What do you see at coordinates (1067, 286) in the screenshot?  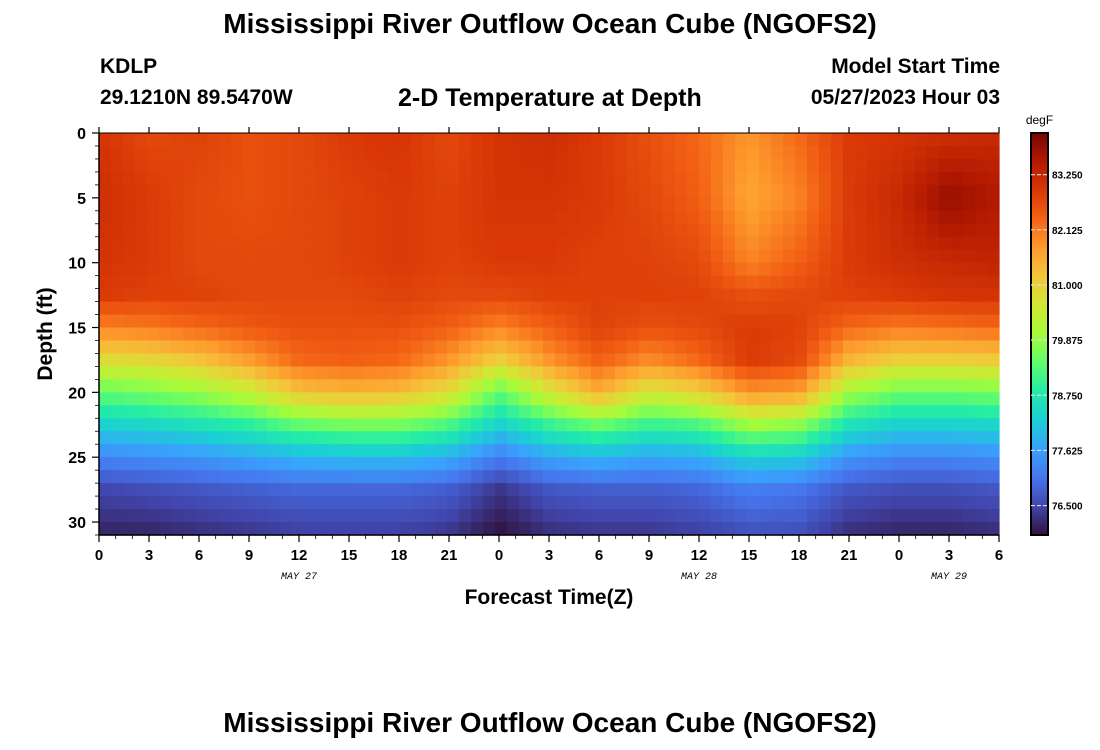 I see `colorbar-tick-label: 81.000` at bounding box center [1067, 286].